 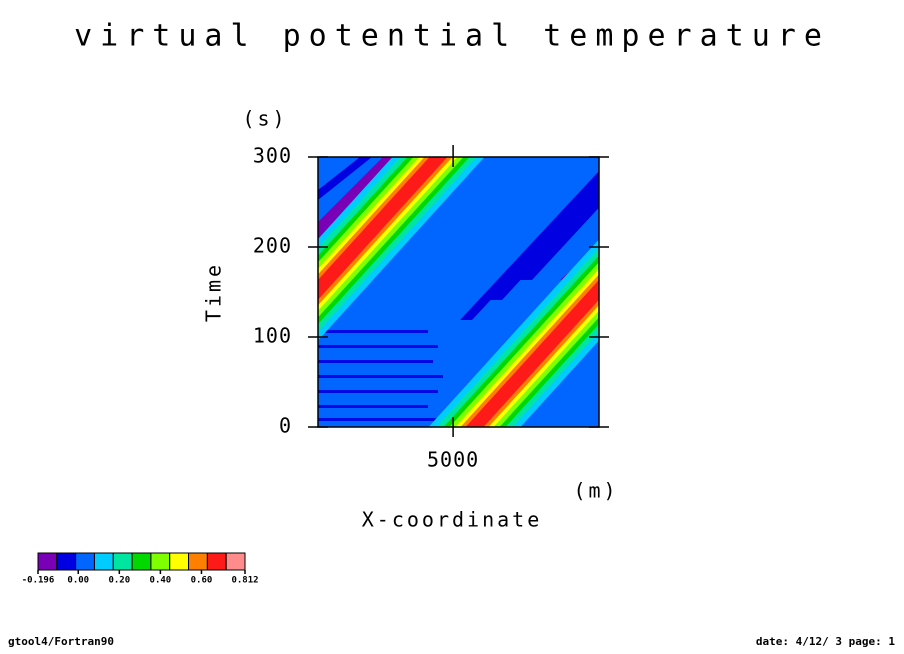 I want to click on colorbar-label: 0.60, so click(x=202, y=581).